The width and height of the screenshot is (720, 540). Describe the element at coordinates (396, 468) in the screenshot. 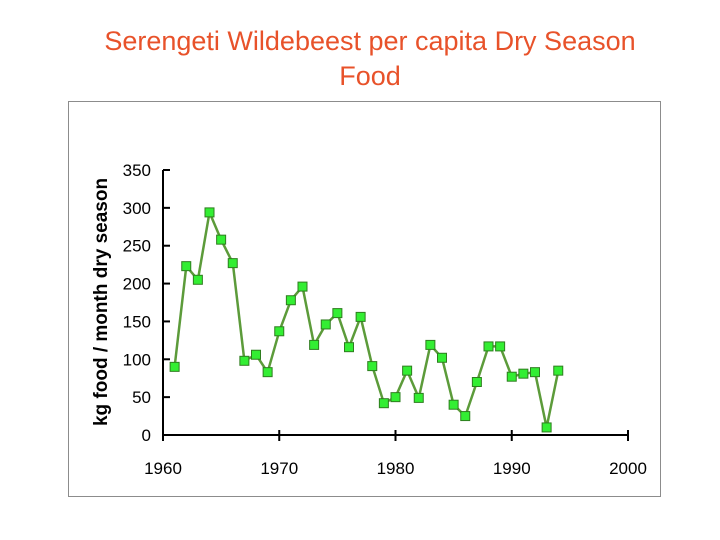

I see `x-tick-label: 1980` at that location.